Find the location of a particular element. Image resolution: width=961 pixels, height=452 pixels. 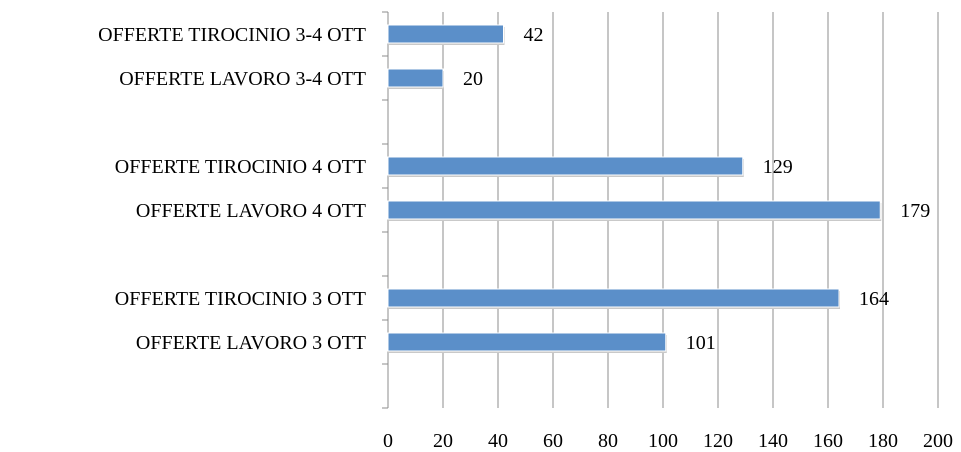

x-tick-label: 140 is located at coordinates (773, 441).